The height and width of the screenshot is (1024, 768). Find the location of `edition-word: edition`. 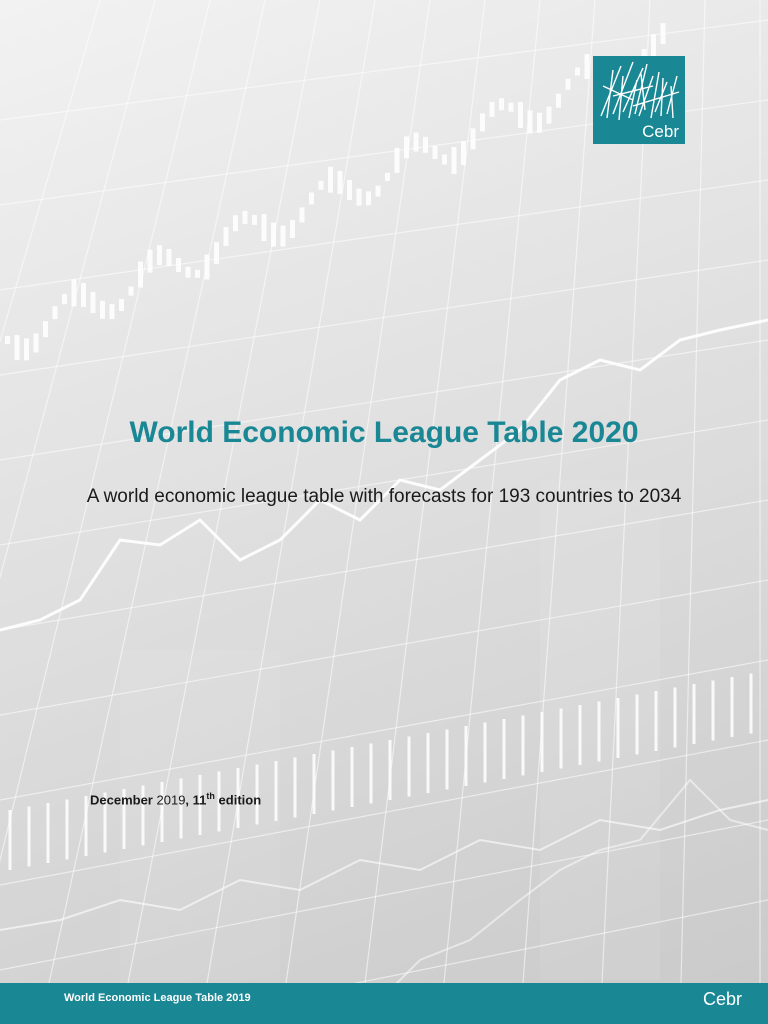

edition-word: edition is located at coordinates (240, 800).